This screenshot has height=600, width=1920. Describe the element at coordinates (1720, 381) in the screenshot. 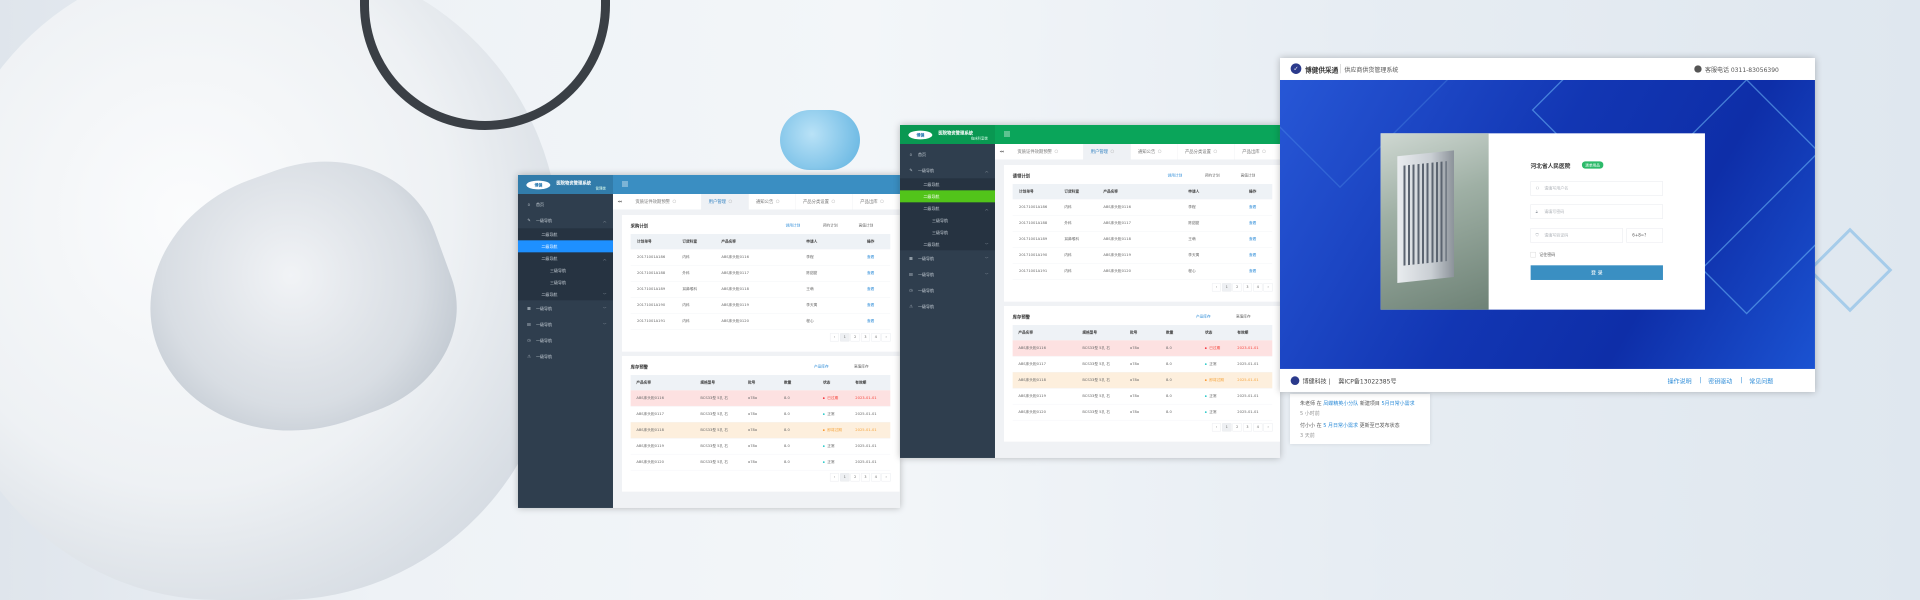

I see `footer-link-driver: 密钥驱动` at that location.